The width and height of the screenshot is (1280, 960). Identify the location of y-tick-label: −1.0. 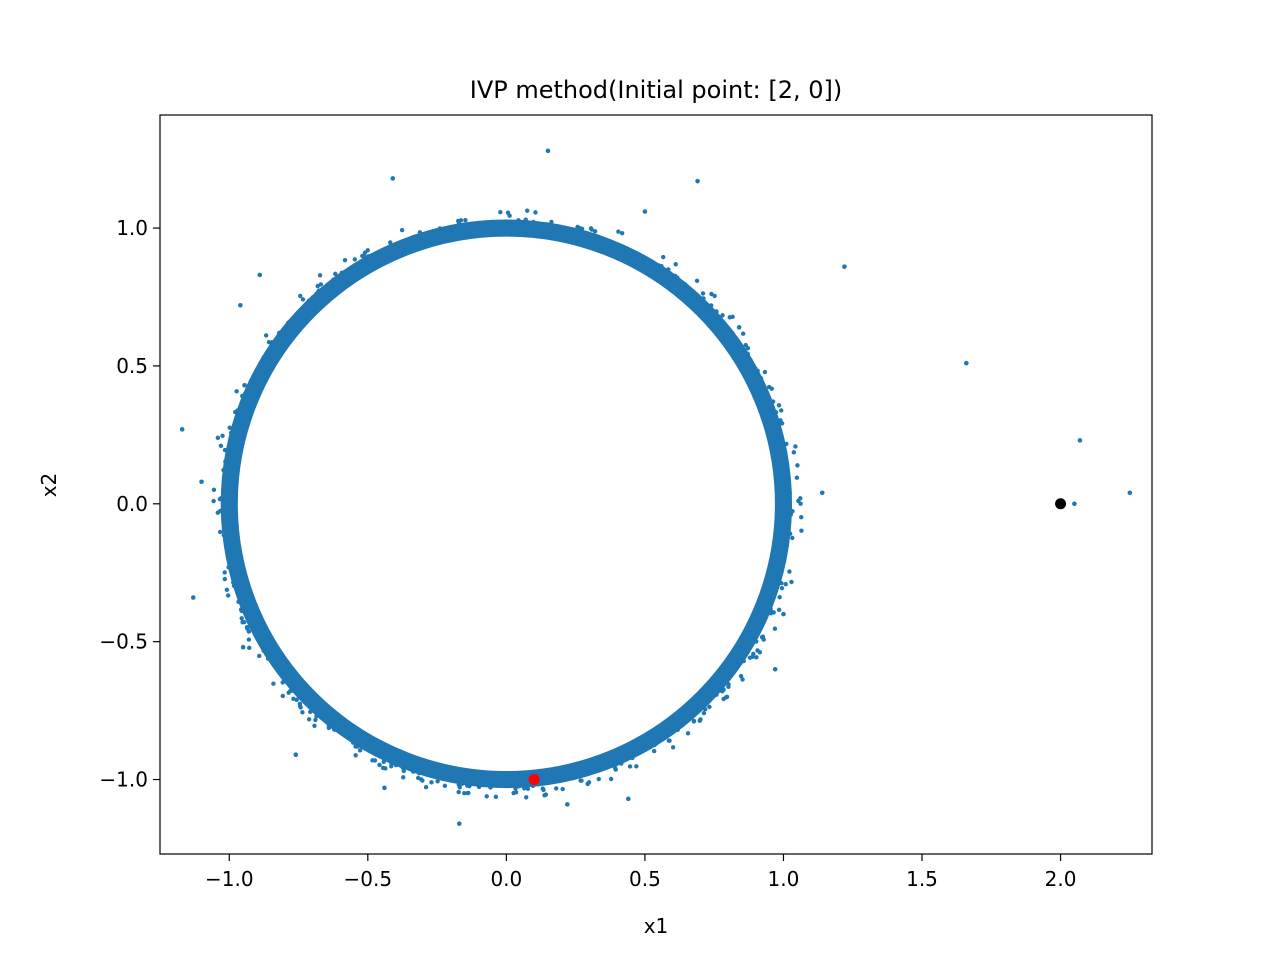
(123, 780).